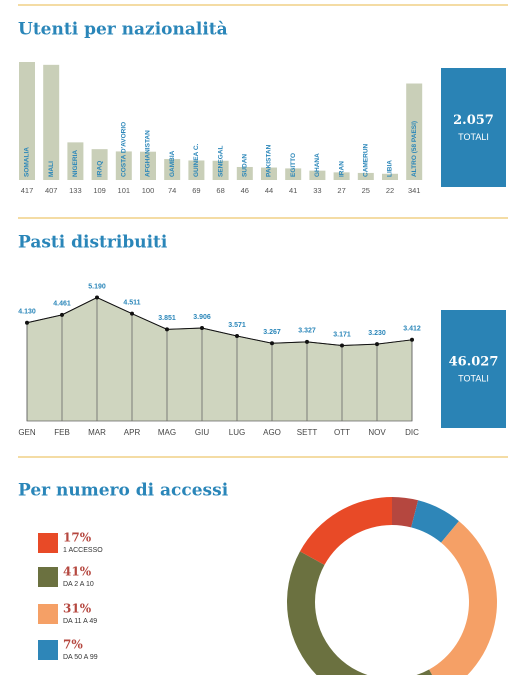 The image size is (521, 675). Describe the element at coordinates (167, 432) in the screenshot. I see `x-tick-label: MAG` at that location.